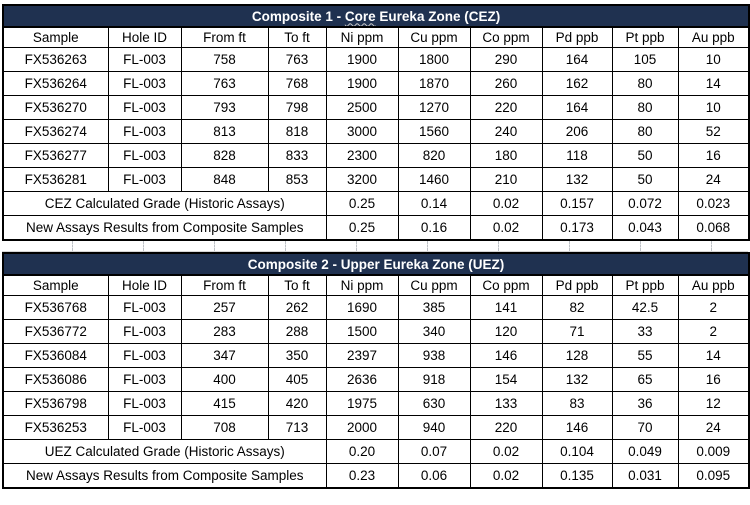  Describe the element at coordinates (434, 355) in the screenshot. I see `data-cell: 938` at that location.